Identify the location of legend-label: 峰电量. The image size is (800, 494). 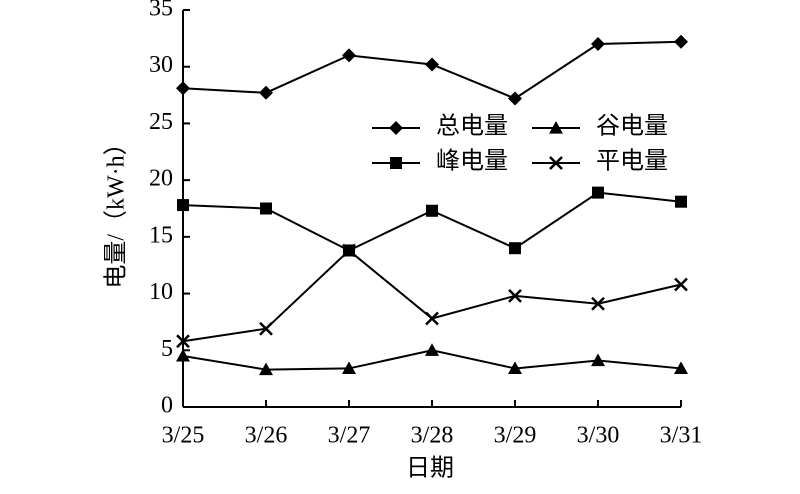
(472, 161).